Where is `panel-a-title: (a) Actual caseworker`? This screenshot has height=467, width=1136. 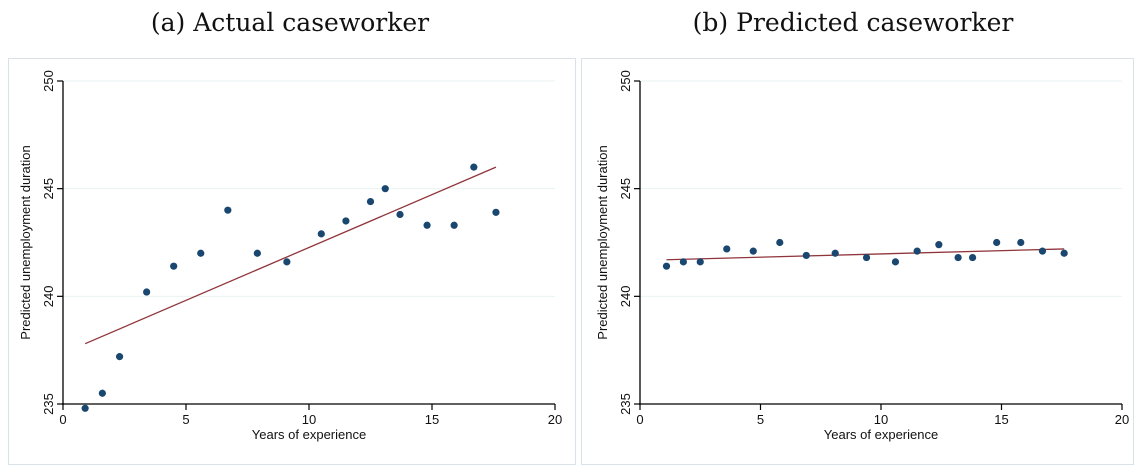 panel-a-title: (a) Actual caseworker is located at coordinates (290, 22).